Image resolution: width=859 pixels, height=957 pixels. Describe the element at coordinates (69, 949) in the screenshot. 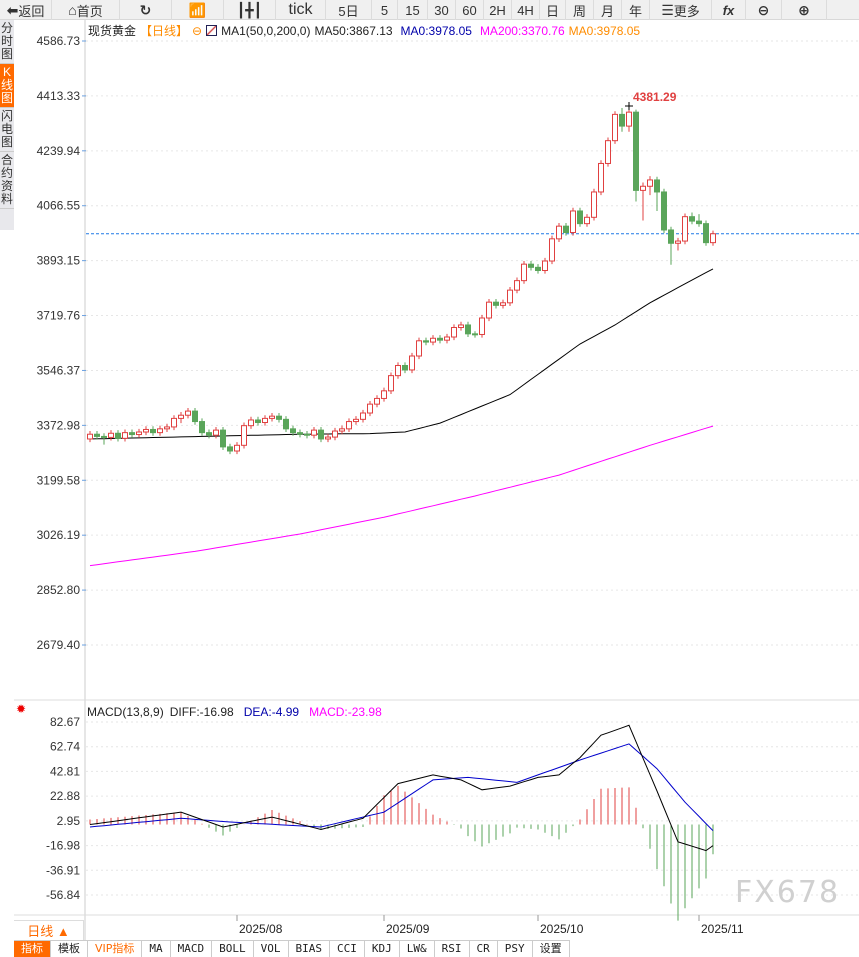

I see `indicator-tab-模板: 模板` at that location.